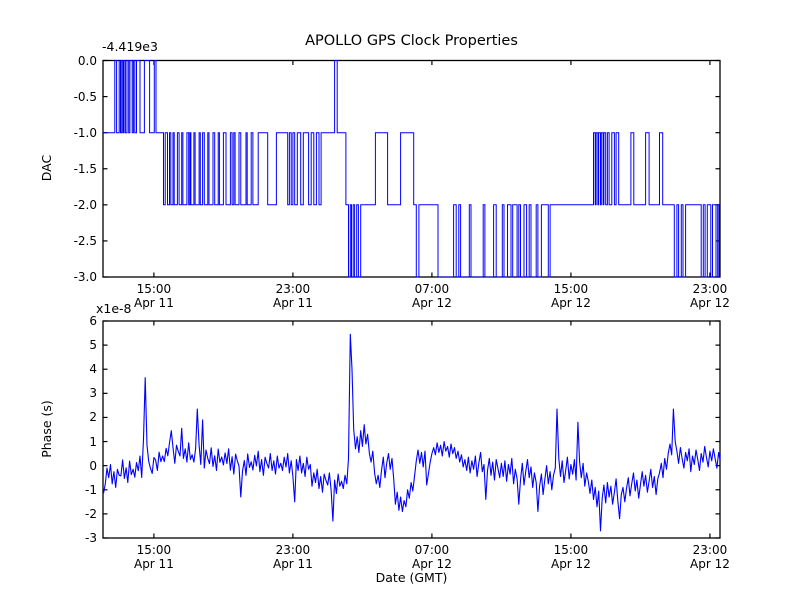  What do you see at coordinates (93, 393) in the screenshot?
I see `y-tick-label: 3` at bounding box center [93, 393].